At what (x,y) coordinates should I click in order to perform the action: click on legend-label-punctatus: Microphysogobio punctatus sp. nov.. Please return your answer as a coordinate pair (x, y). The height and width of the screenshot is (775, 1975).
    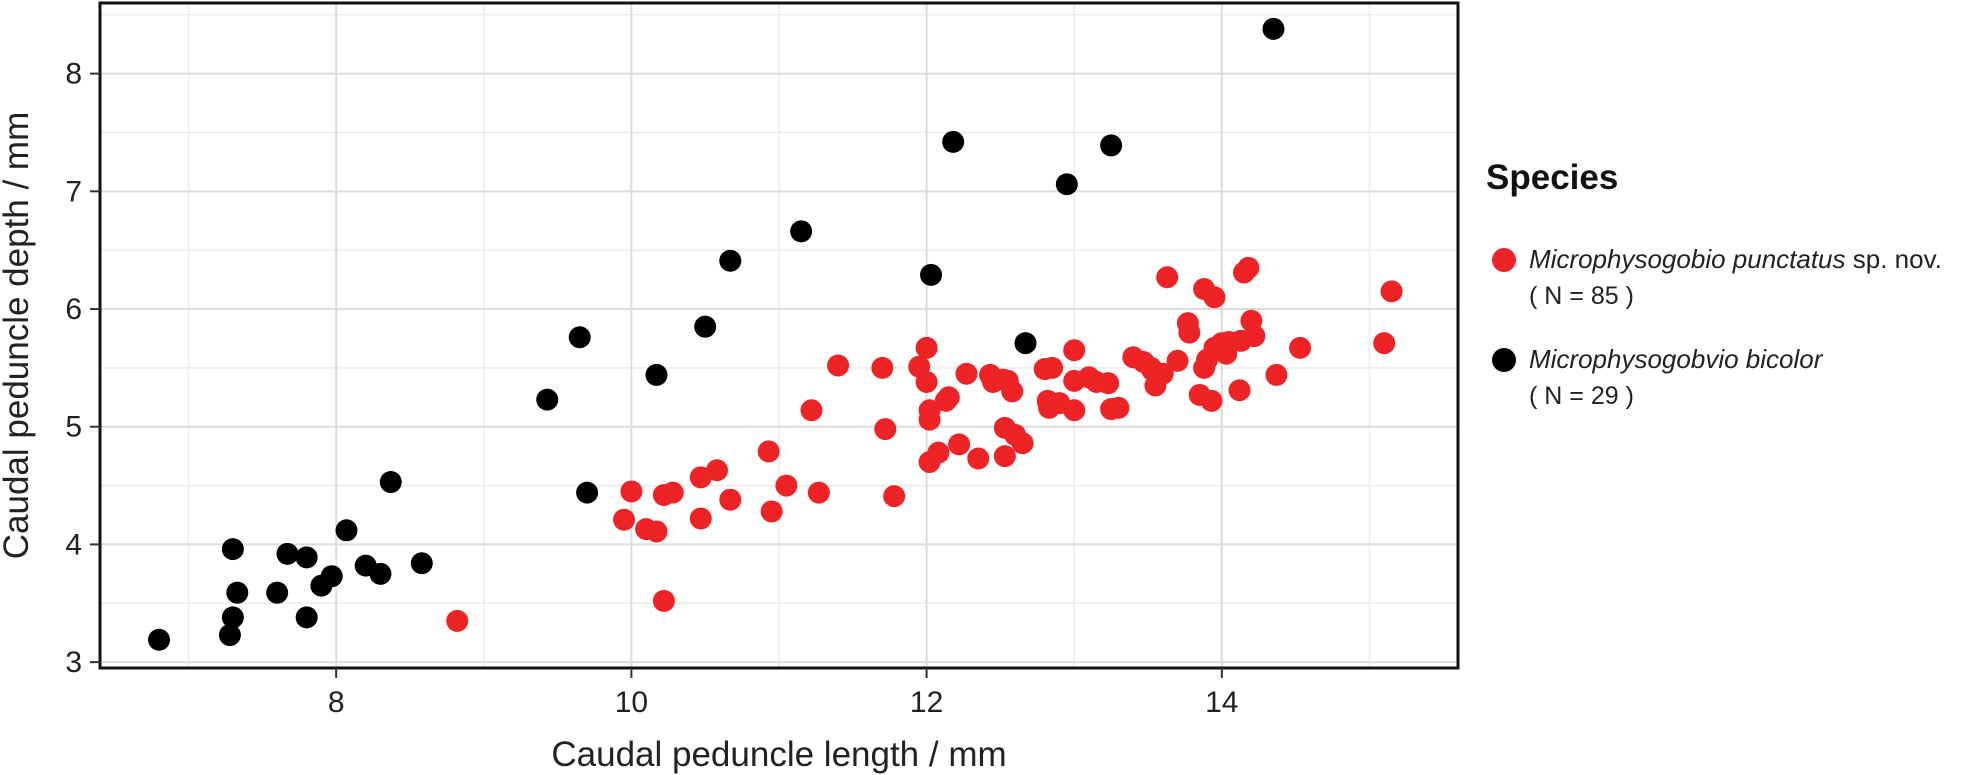
    Looking at the image, I should click on (1747, 259).